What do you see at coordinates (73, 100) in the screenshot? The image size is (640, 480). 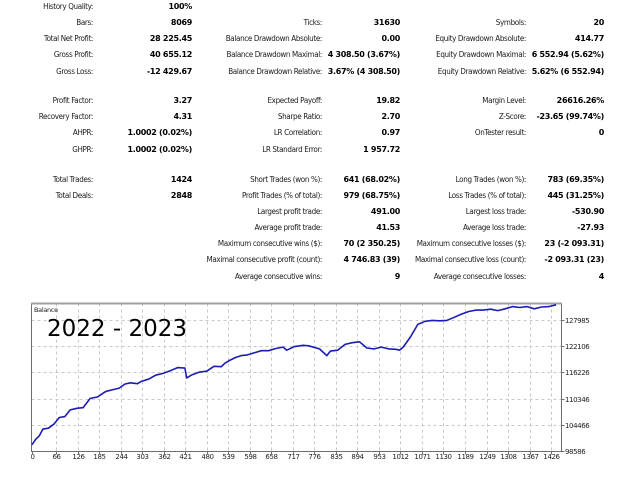 I see `stat-label: Profit Factor:` at bounding box center [73, 100].